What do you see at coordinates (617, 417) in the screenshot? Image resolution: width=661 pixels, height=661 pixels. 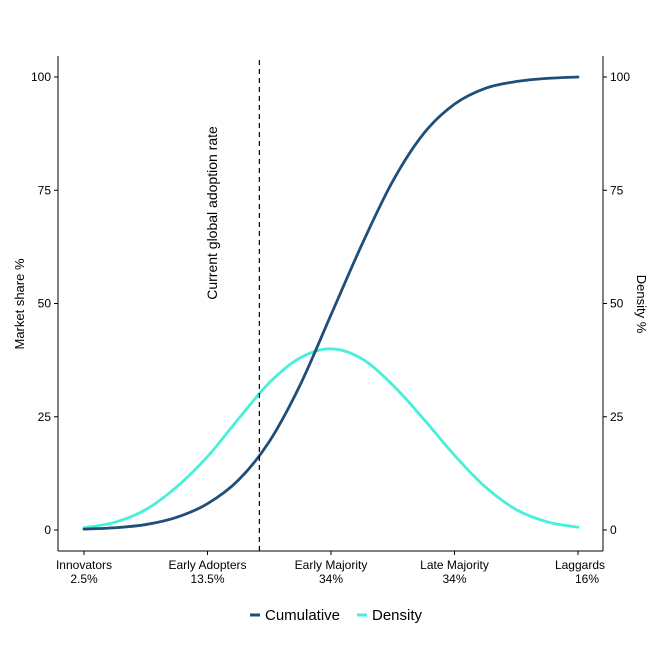 I see `y2-tick-label-25: 25` at bounding box center [617, 417].